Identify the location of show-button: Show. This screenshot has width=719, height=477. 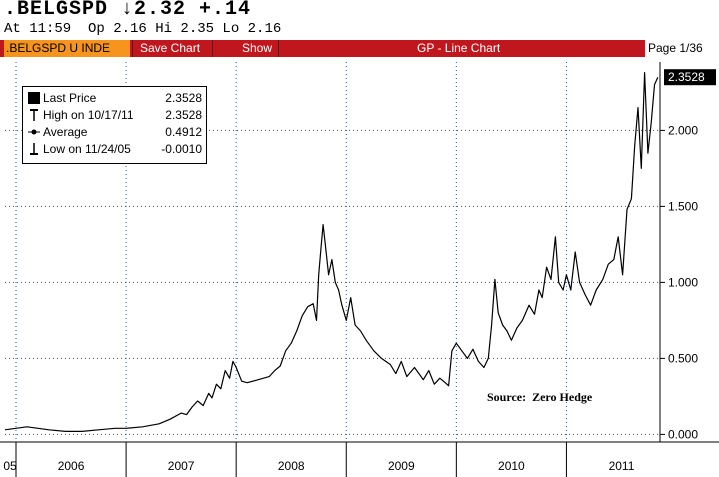
(257, 48).